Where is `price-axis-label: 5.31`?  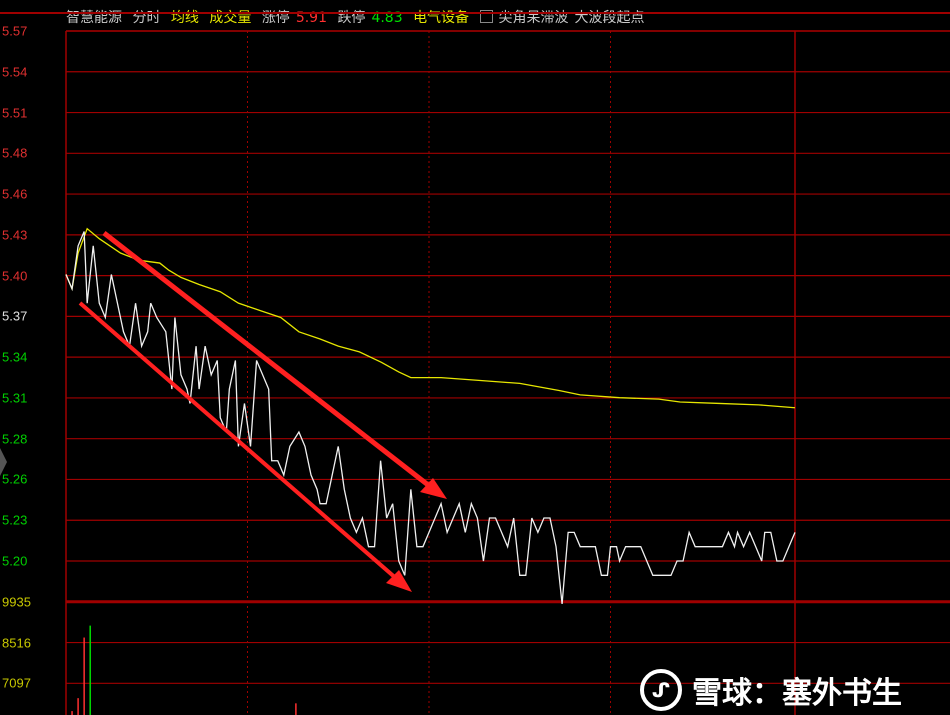
price-axis-label: 5.31 is located at coordinates (15, 398).